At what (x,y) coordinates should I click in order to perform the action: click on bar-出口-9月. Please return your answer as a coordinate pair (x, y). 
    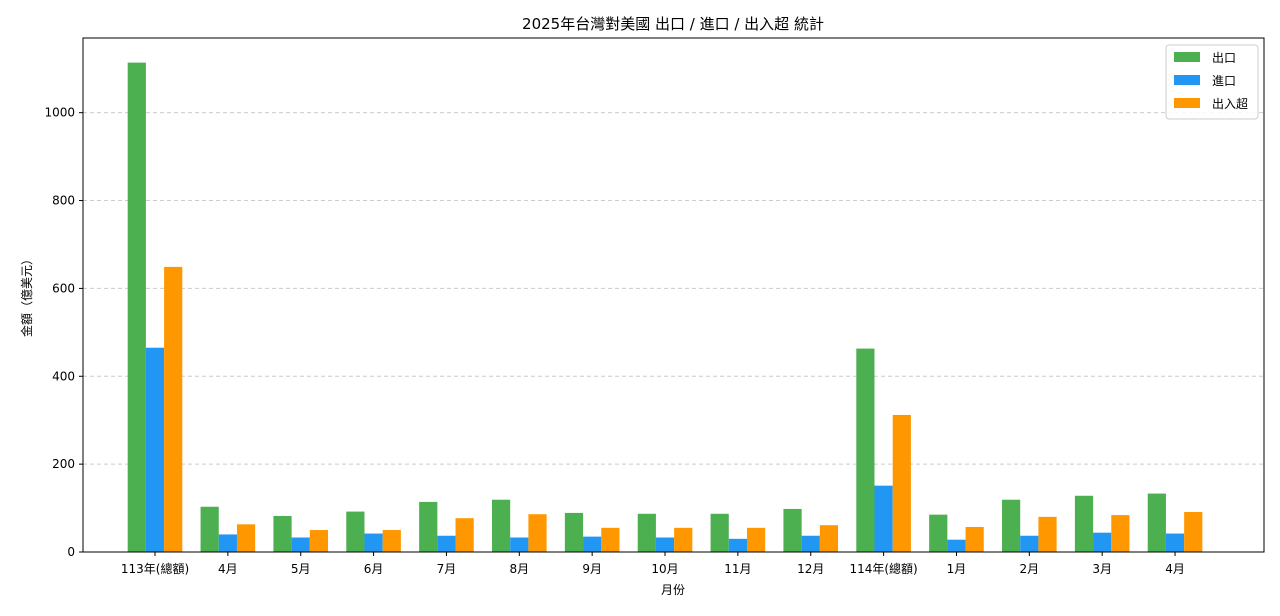
    Looking at the image, I should click on (574, 532).